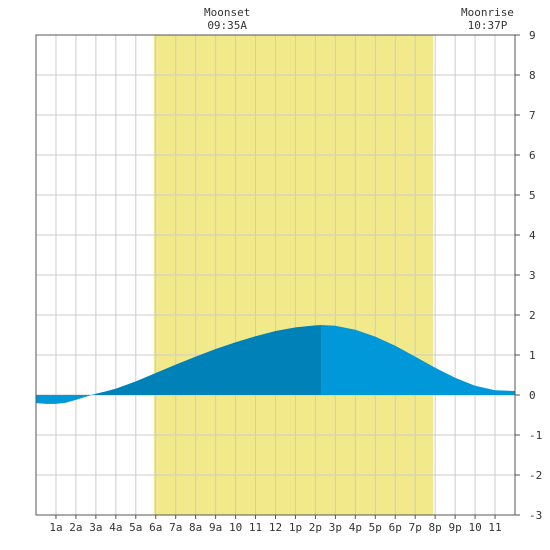  What do you see at coordinates (532, 115) in the screenshot?
I see `y-tick-label: 7` at bounding box center [532, 115].